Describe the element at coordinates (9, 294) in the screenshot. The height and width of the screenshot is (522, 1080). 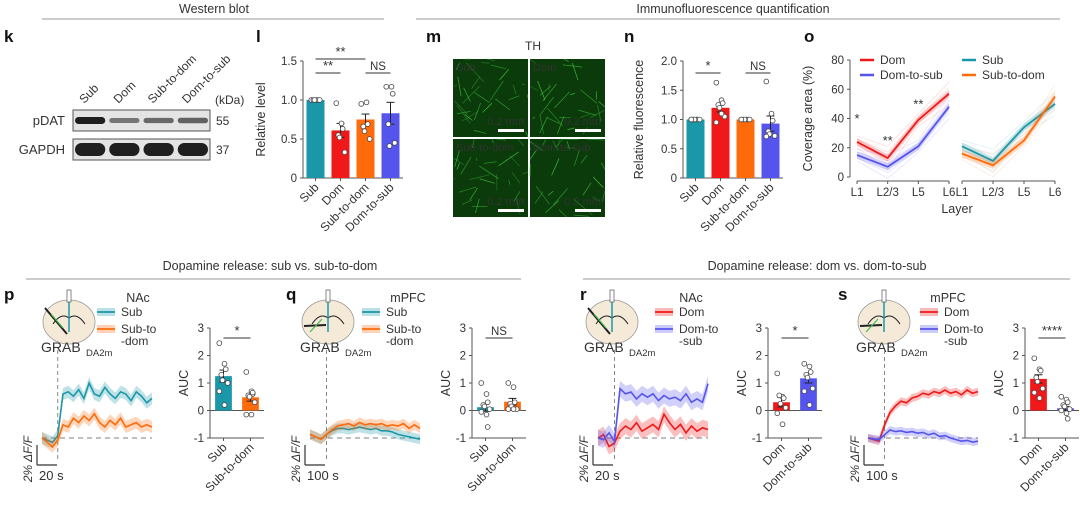
I see `panel-label-p: p` at that location.